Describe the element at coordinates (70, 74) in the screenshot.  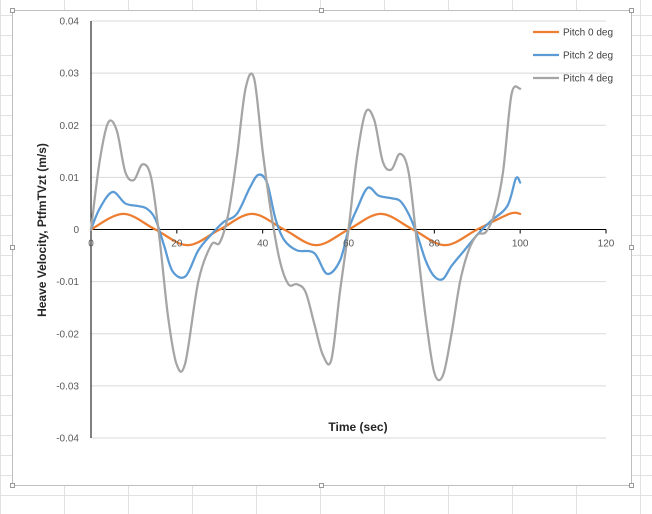
I see `y-tick-label: 0.03` at that location.